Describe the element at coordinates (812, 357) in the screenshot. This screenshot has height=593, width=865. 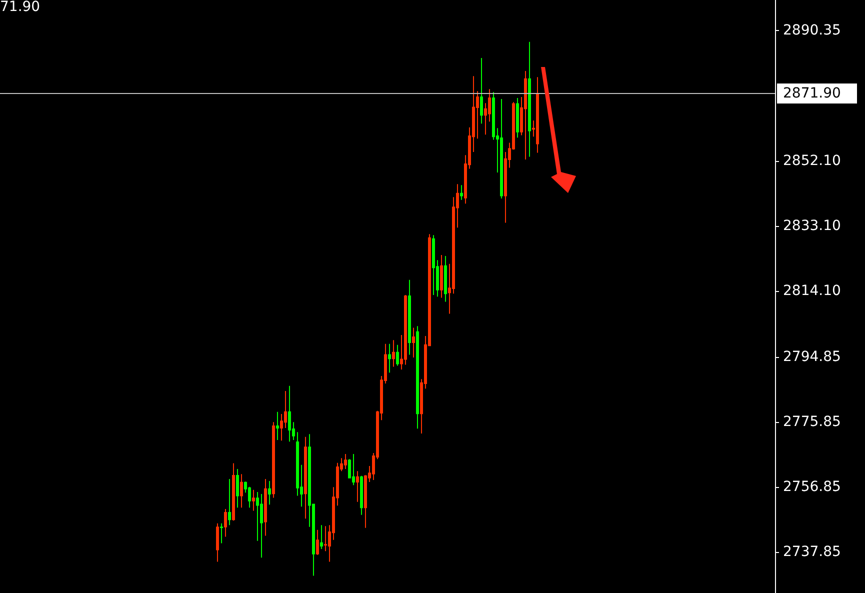
I see `y-tick-label: 2794.85` at that location.